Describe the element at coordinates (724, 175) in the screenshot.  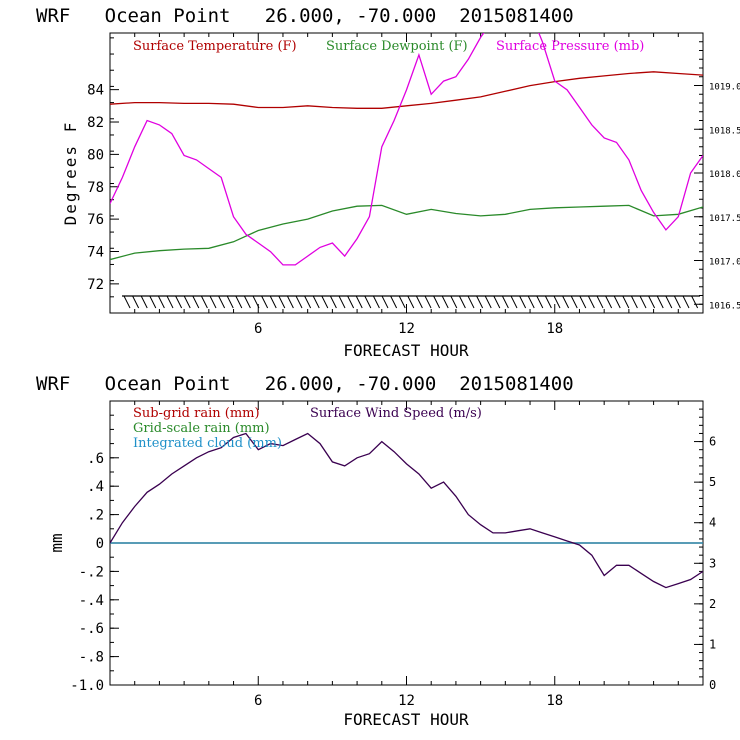
I see `y2-tick-label: 1018.0` at that location.